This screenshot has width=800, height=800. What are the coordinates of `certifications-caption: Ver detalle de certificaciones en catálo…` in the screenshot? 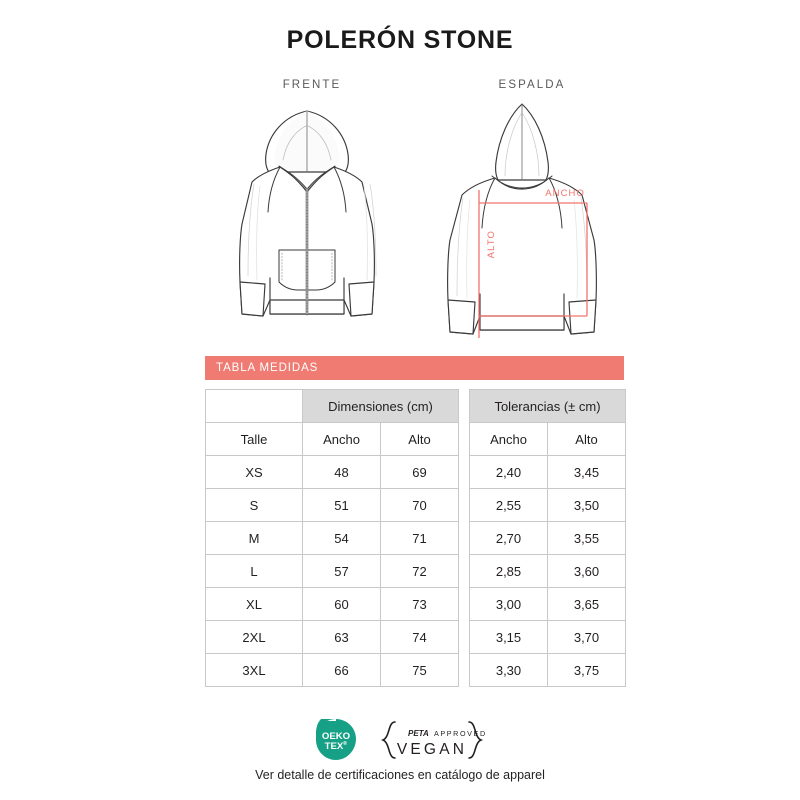 It's located at (400, 775).